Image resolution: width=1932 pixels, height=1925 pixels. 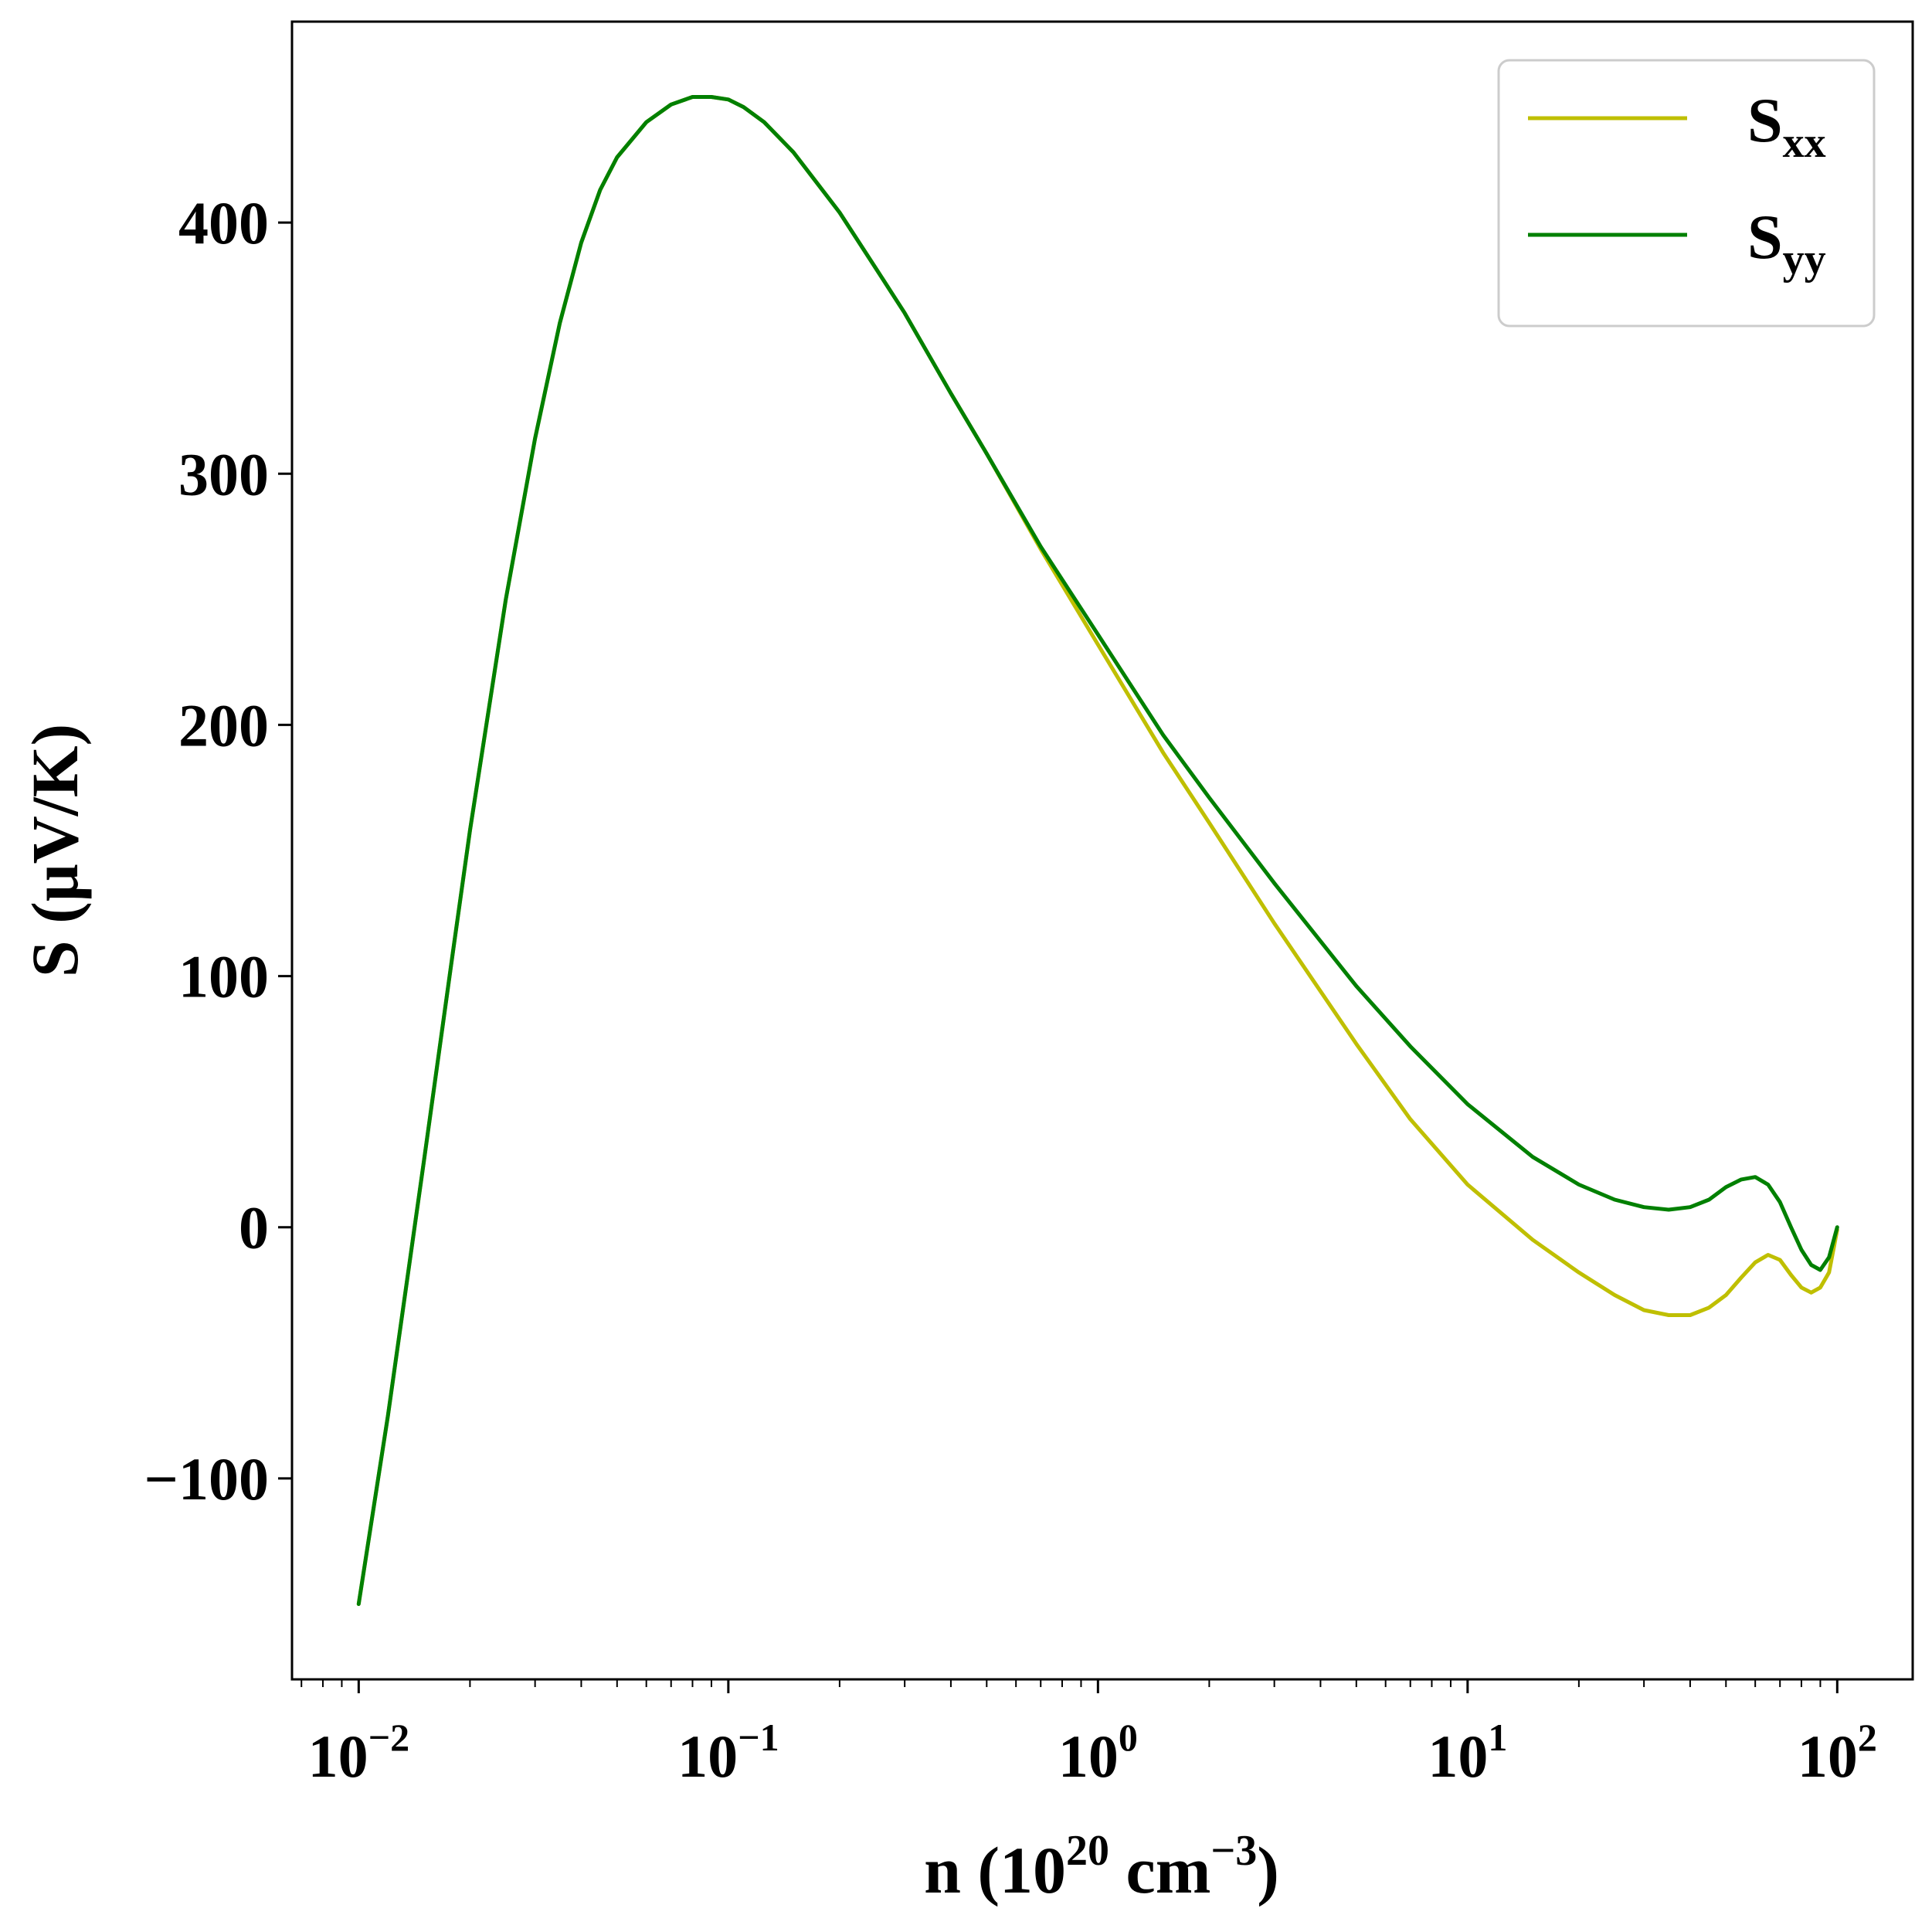 I want to click on x-tick-label: 10¹, so click(x=1468, y=1753).